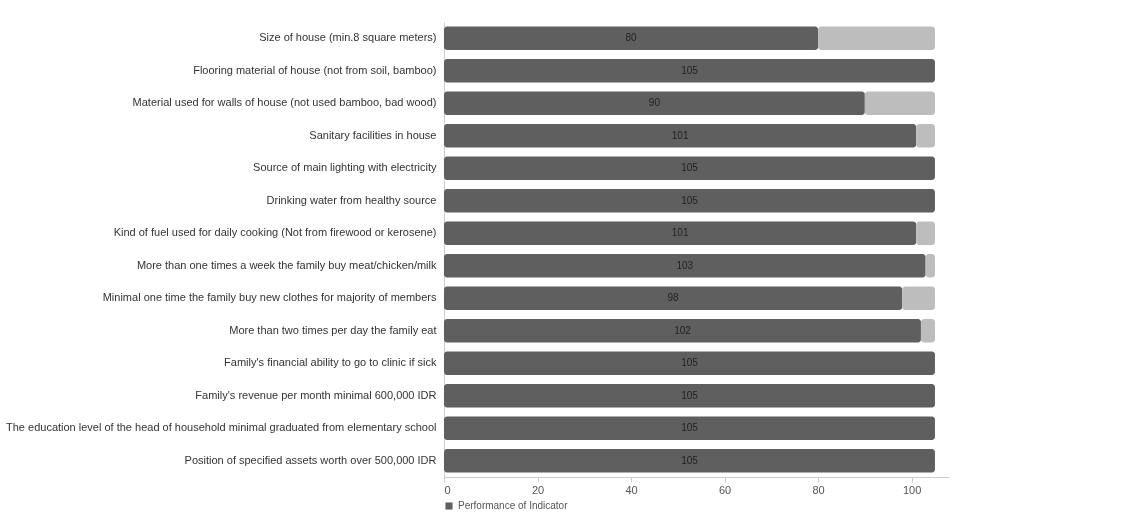 Image resolution: width=1133 pixels, height=528 pixels. What do you see at coordinates (316, 394) in the screenshot?
I see `y-tick-label: Family's revenue per month minimal 600,000 IDR` at bounding box center [316, 394].